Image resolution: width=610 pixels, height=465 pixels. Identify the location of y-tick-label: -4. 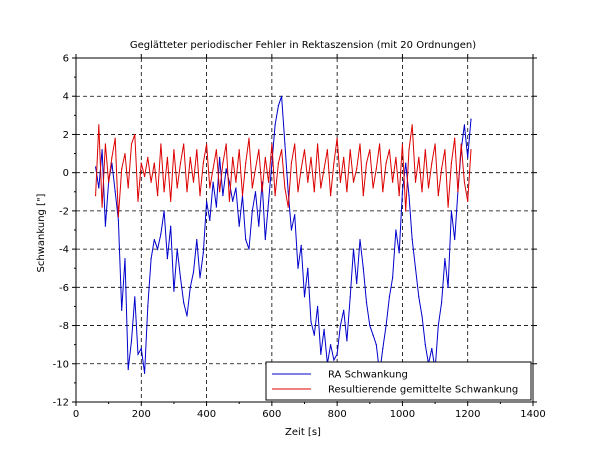
(64, 250).